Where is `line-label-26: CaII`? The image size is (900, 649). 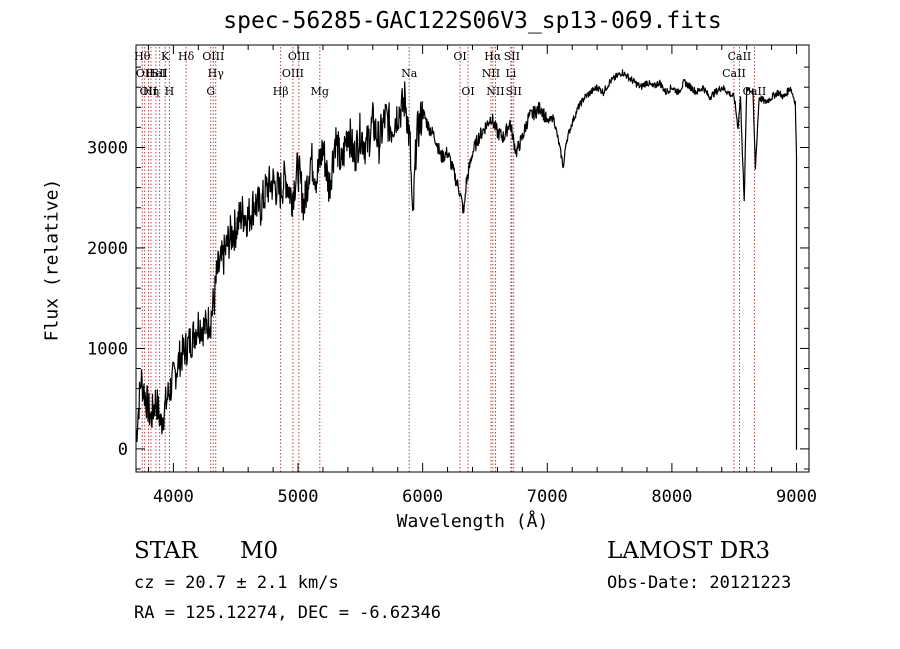
line-label-26: CaII is located at coordinates (740, 56).